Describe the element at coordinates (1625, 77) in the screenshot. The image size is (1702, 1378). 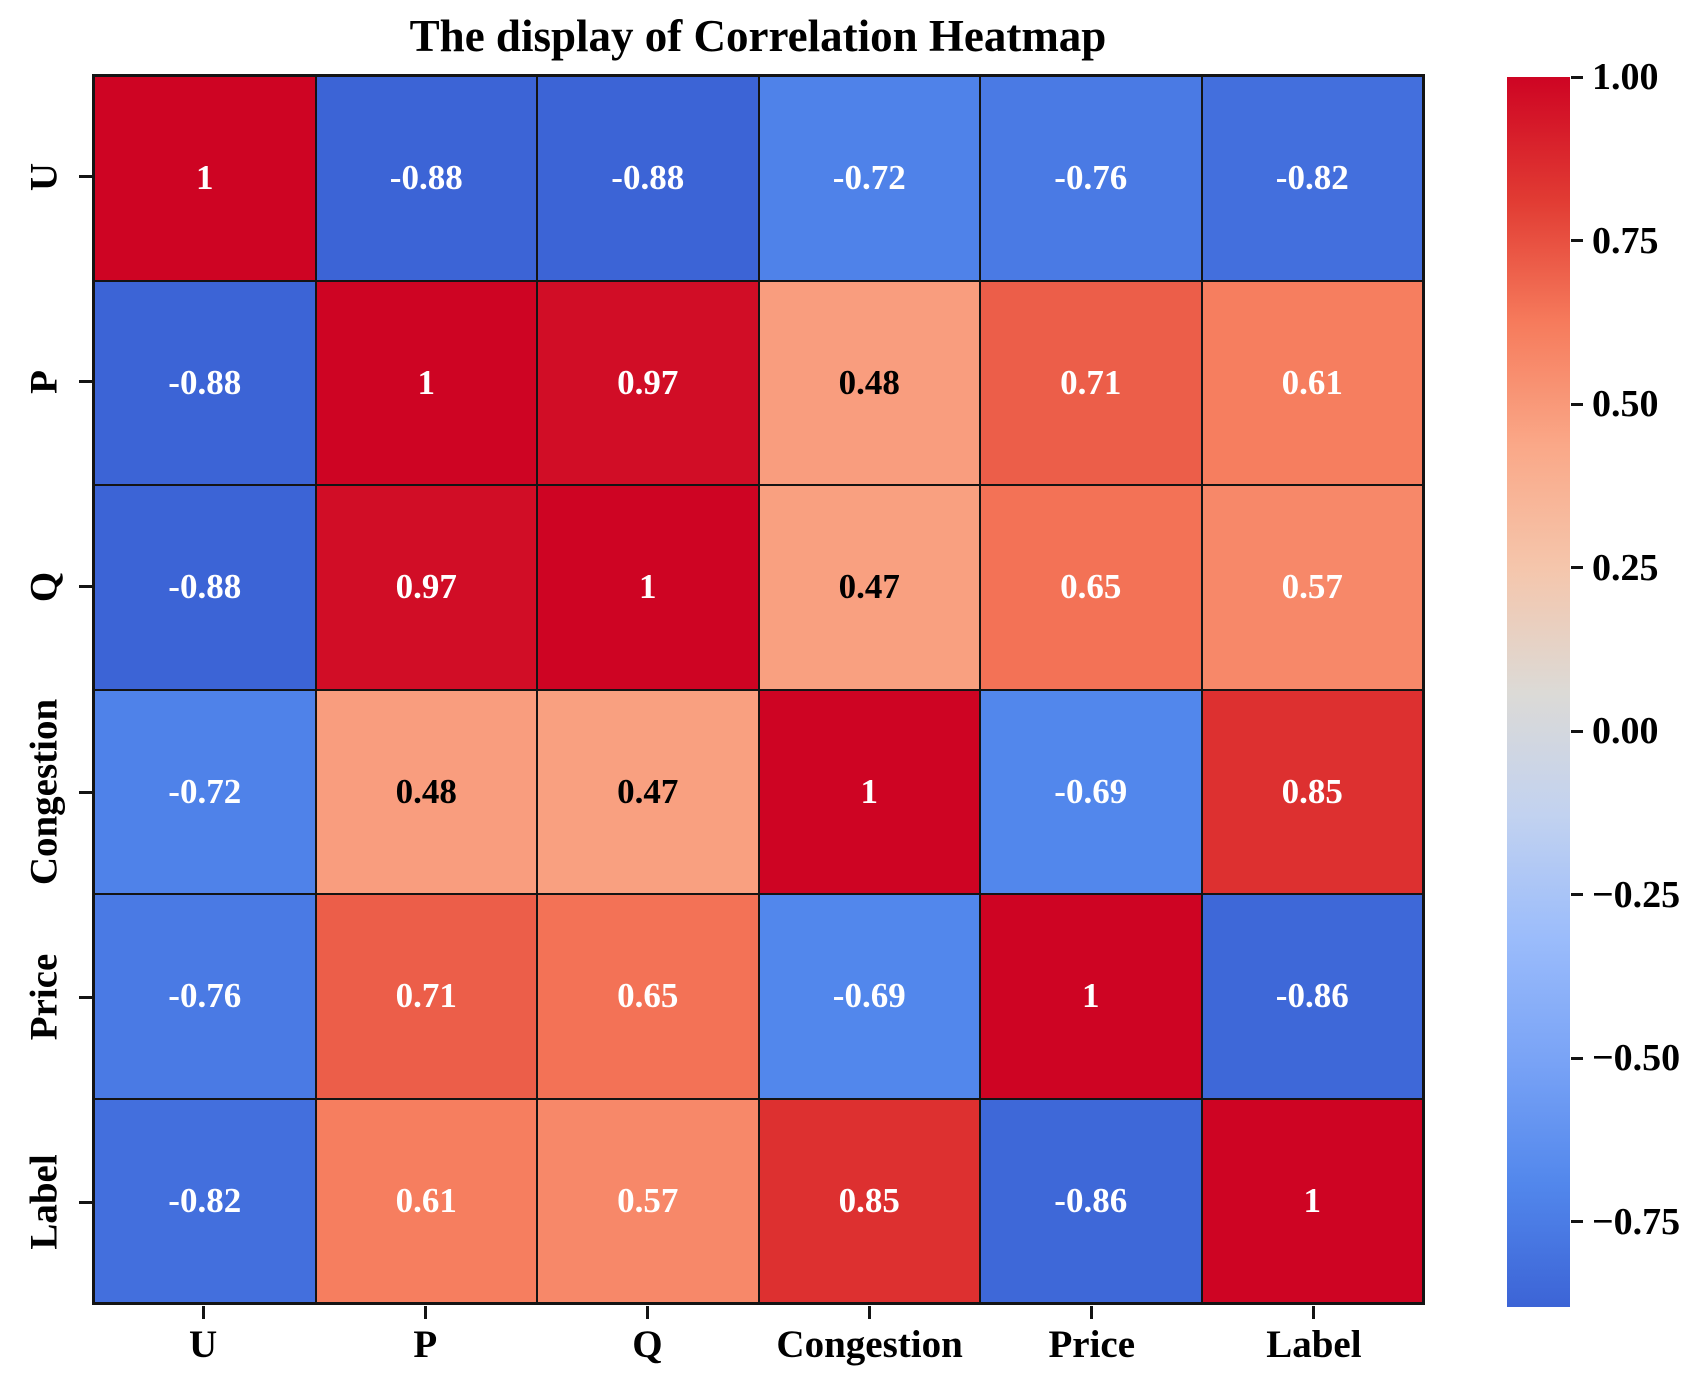
I see `colorbar-tick-label: 1.00` at that location.